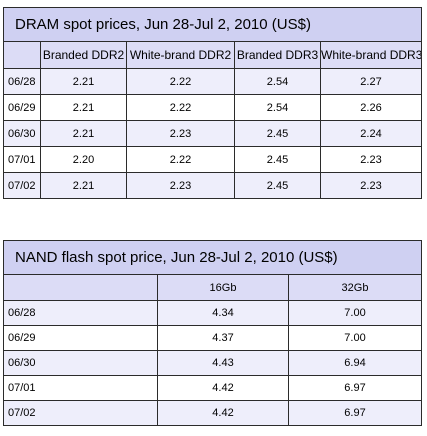 The height and width of the screenshot is (436, 427). I want to click on price-cell: 2.20, so click(83, 159).